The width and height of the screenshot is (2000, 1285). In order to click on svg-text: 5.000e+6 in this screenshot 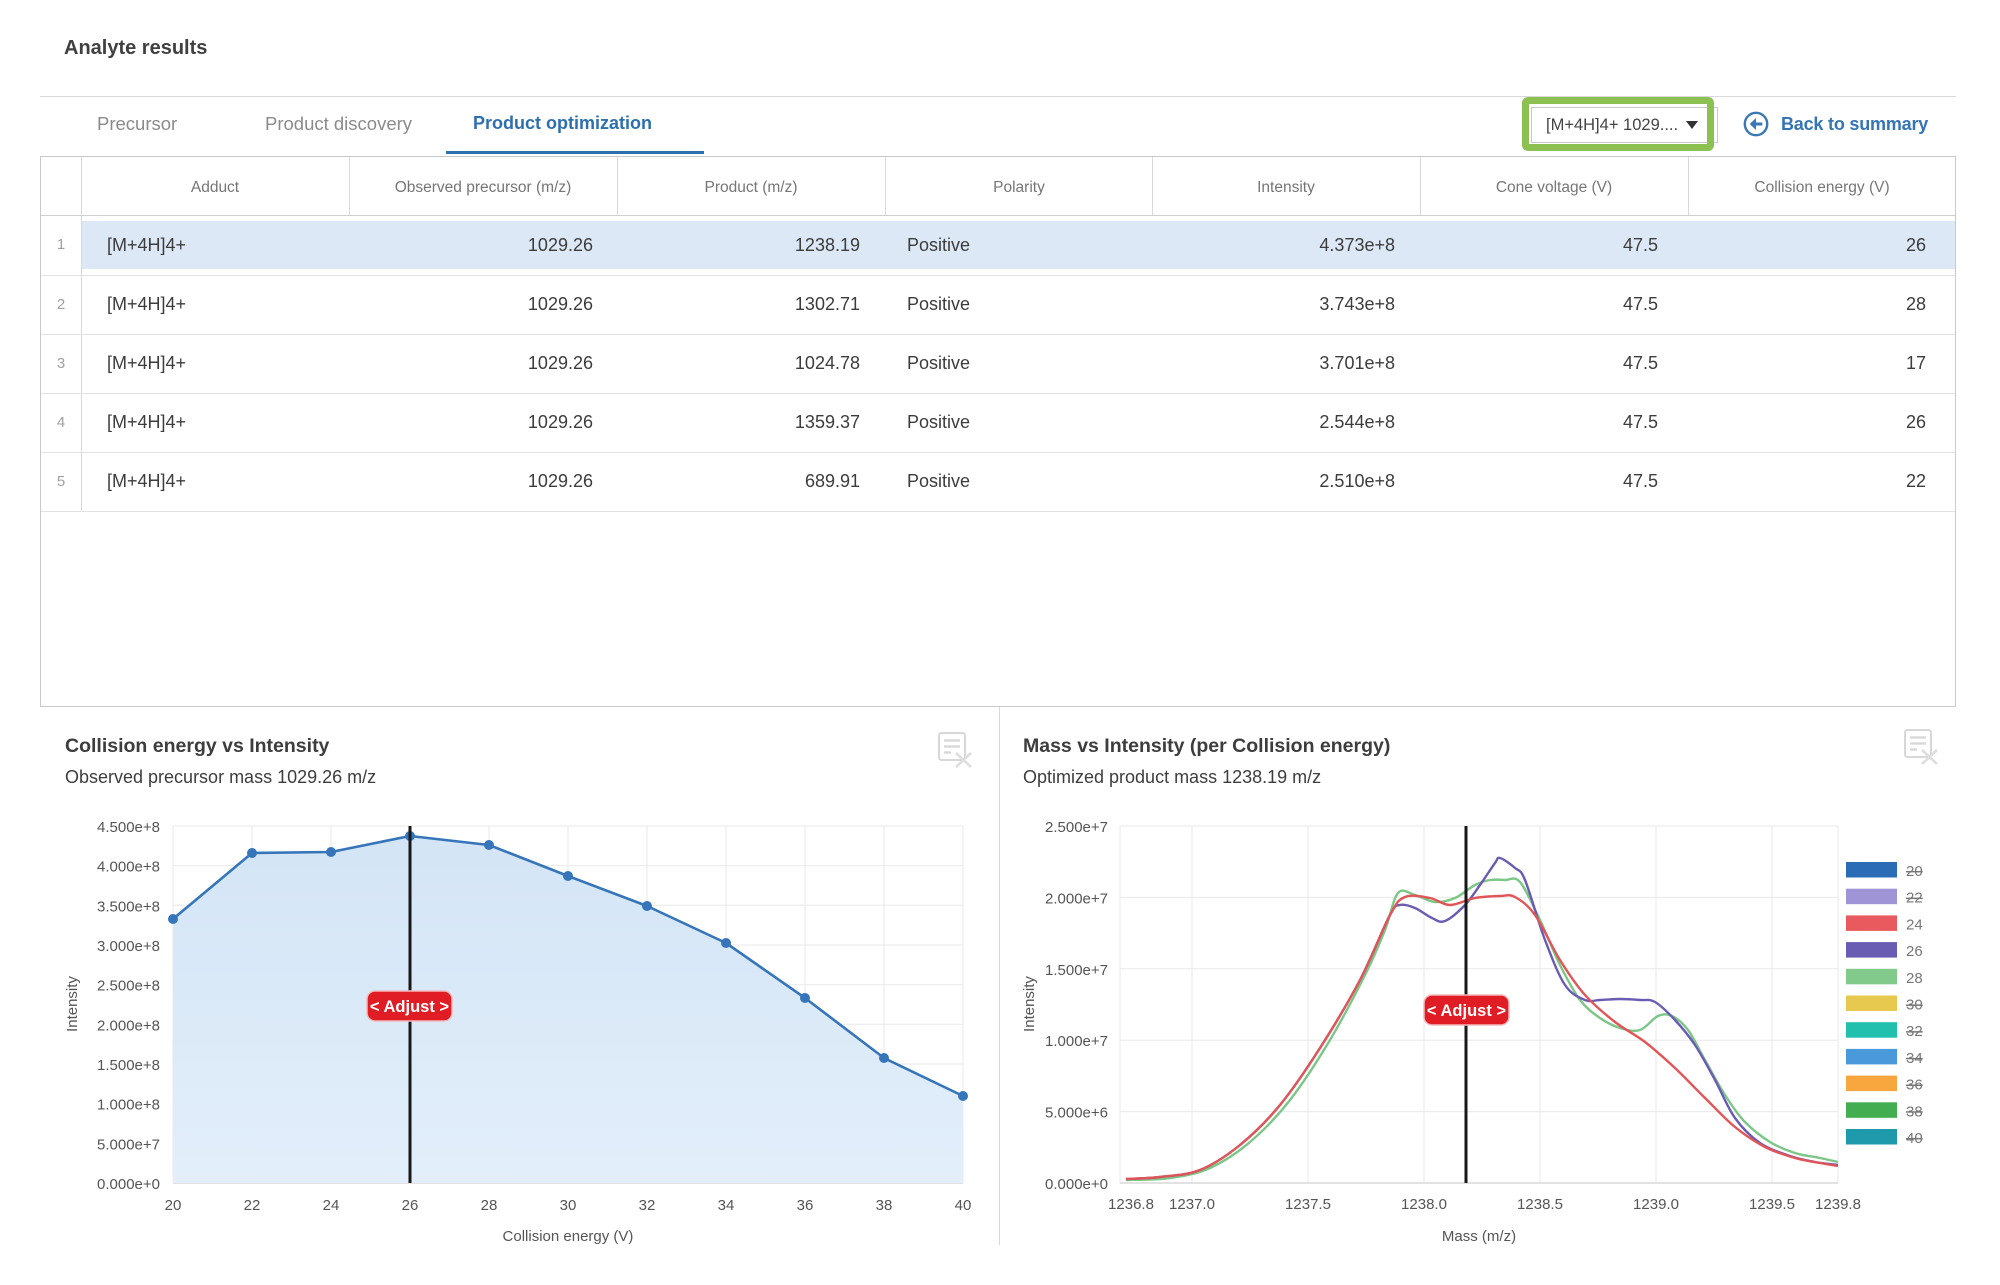, I will do `click(1076, 1113)`.